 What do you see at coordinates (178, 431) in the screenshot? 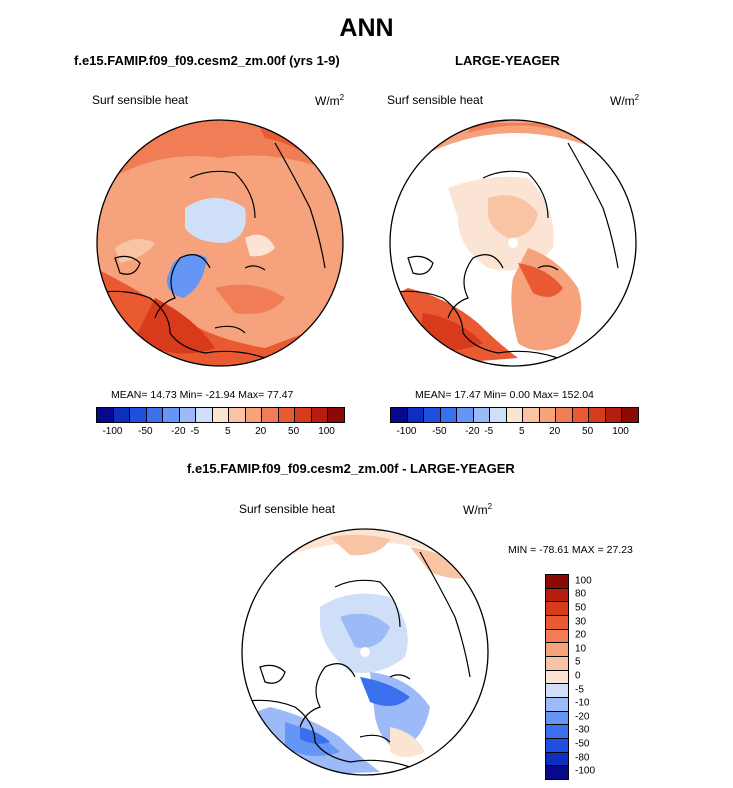
I see `panel-a-colorbar-tick-label: -20` at bounding box center [178, 431].